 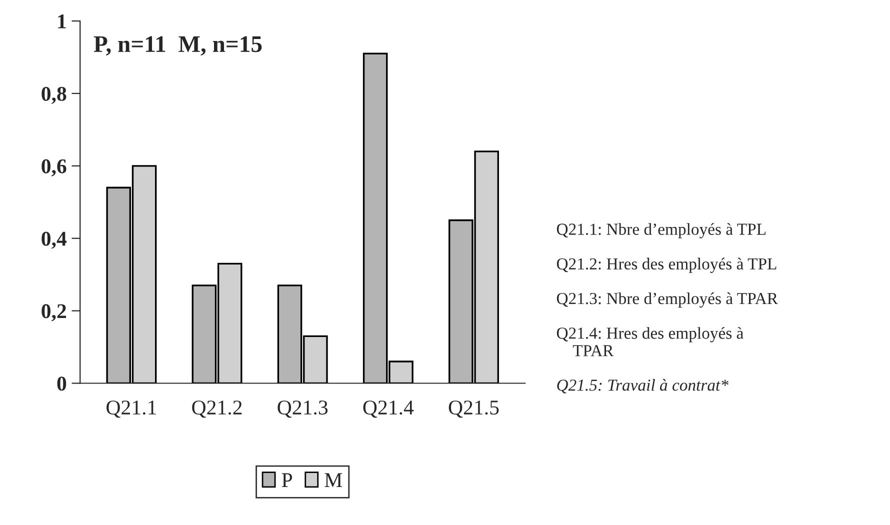 What do you see at coordinates (667, 300) in the screenshot?
I see `text: Q21.3: Nbre d’employés à TPAR` at bounding box center [667, 300].